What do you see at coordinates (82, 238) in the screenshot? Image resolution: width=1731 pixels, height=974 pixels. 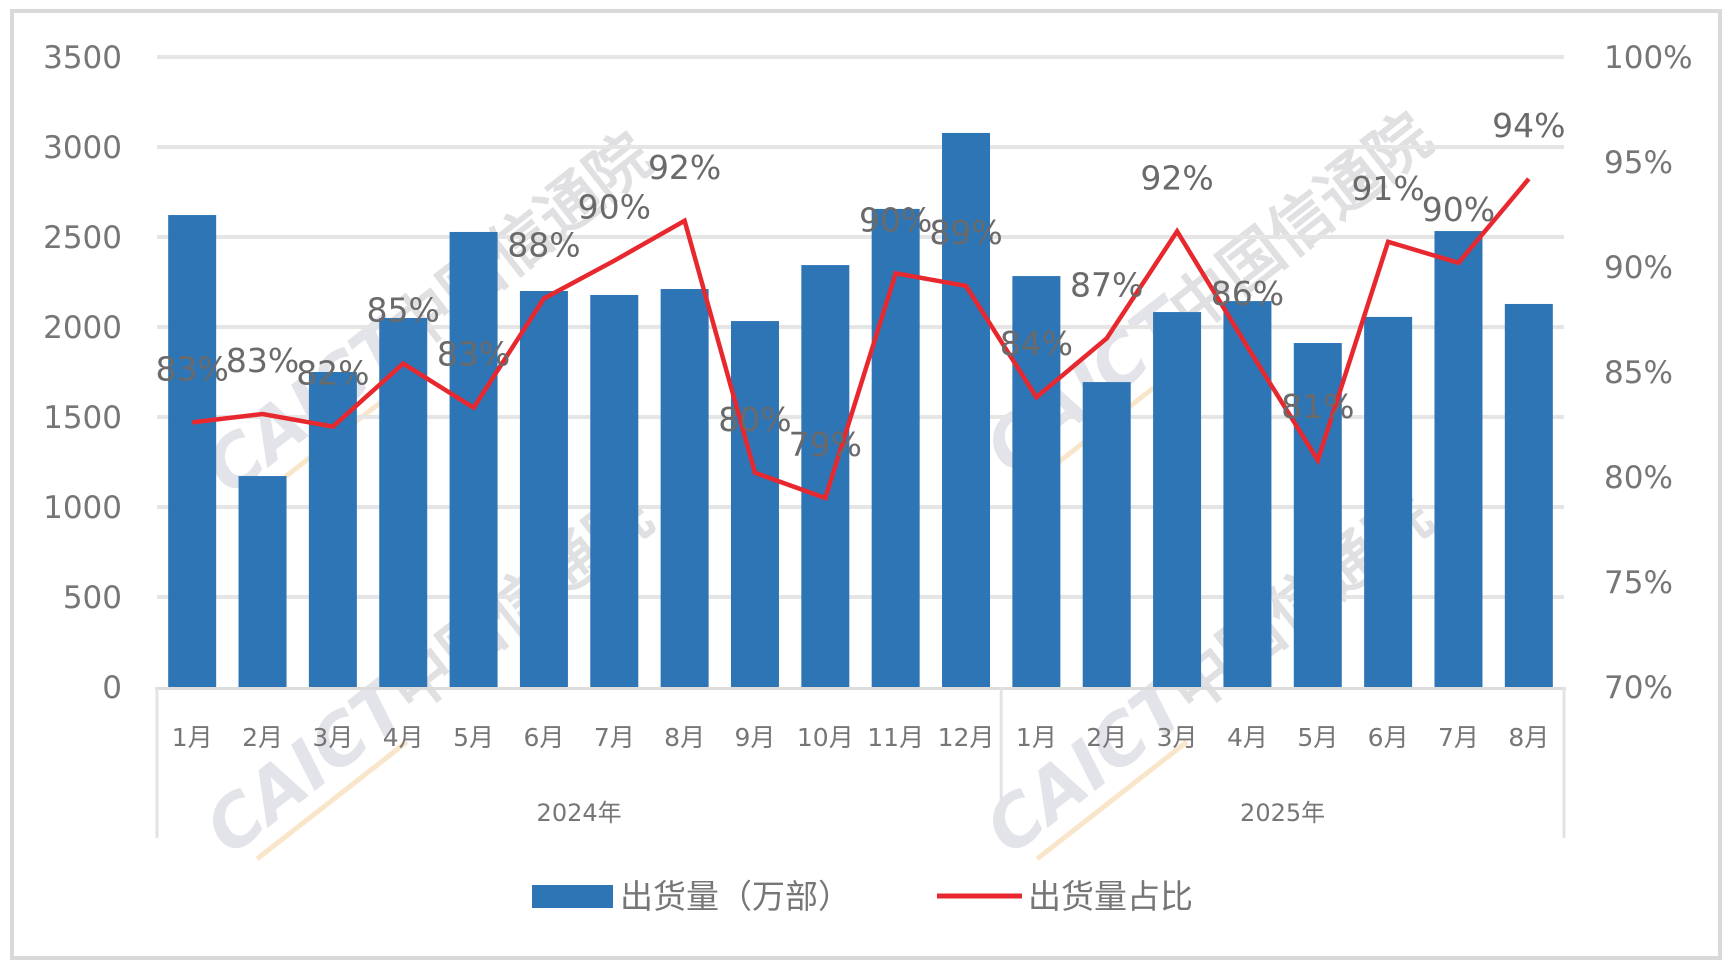 I see `left-axis-tick-label: 2500` at bounding box center [82, 238].